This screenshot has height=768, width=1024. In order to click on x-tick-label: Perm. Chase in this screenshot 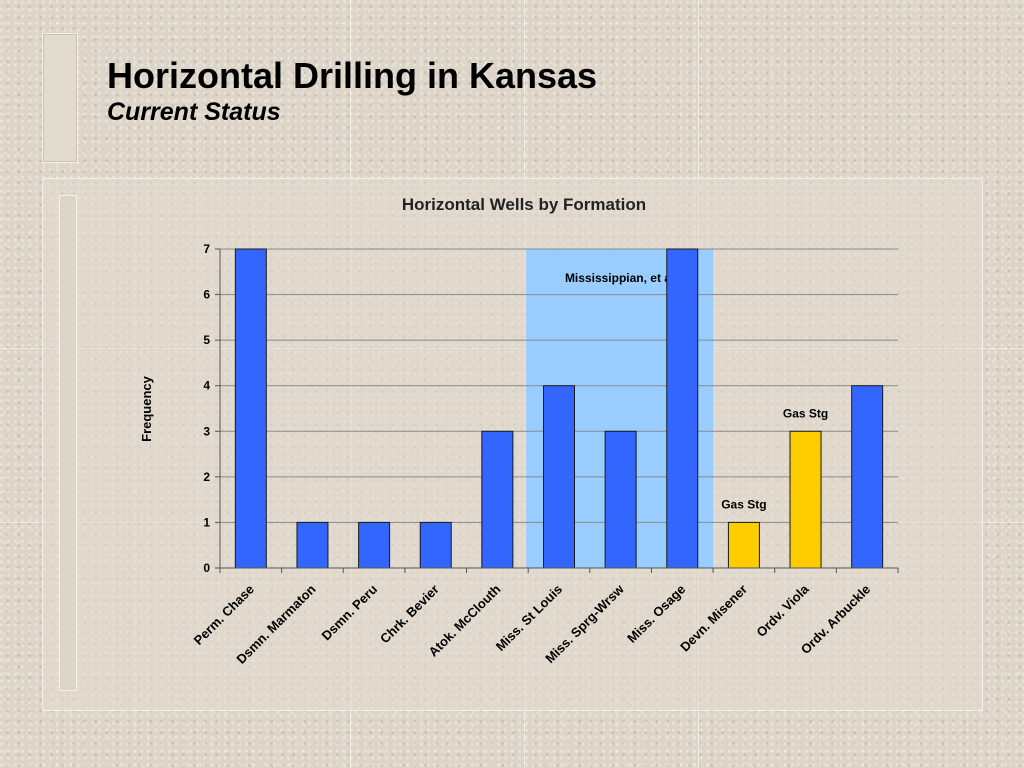, I will do `click(224, 615)`.